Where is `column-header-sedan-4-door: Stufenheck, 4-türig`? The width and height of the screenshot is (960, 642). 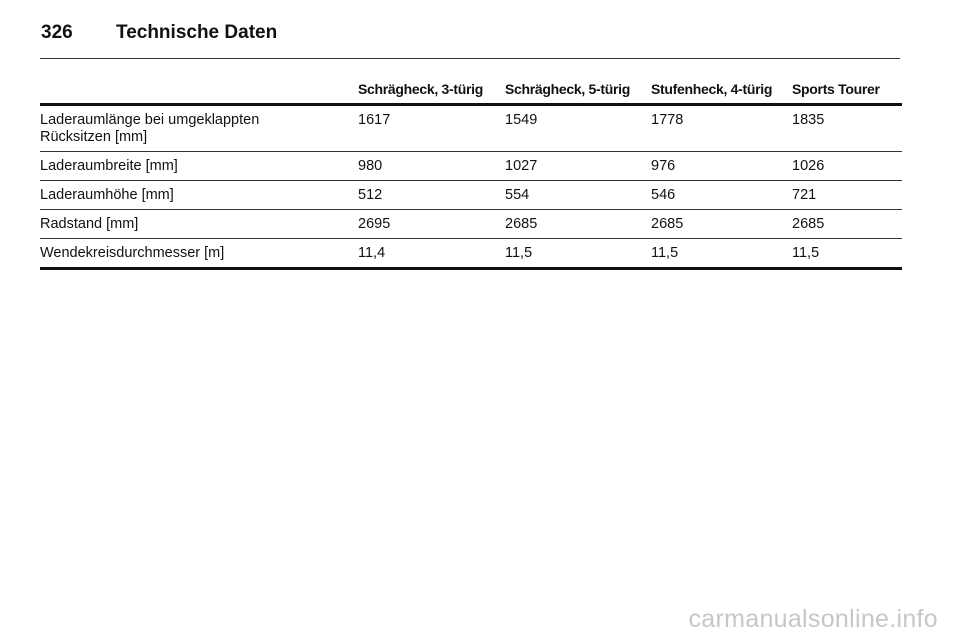
column-header-sedan-4-door: Stufenheck, 4-türig is located at coordinates (721, 92).